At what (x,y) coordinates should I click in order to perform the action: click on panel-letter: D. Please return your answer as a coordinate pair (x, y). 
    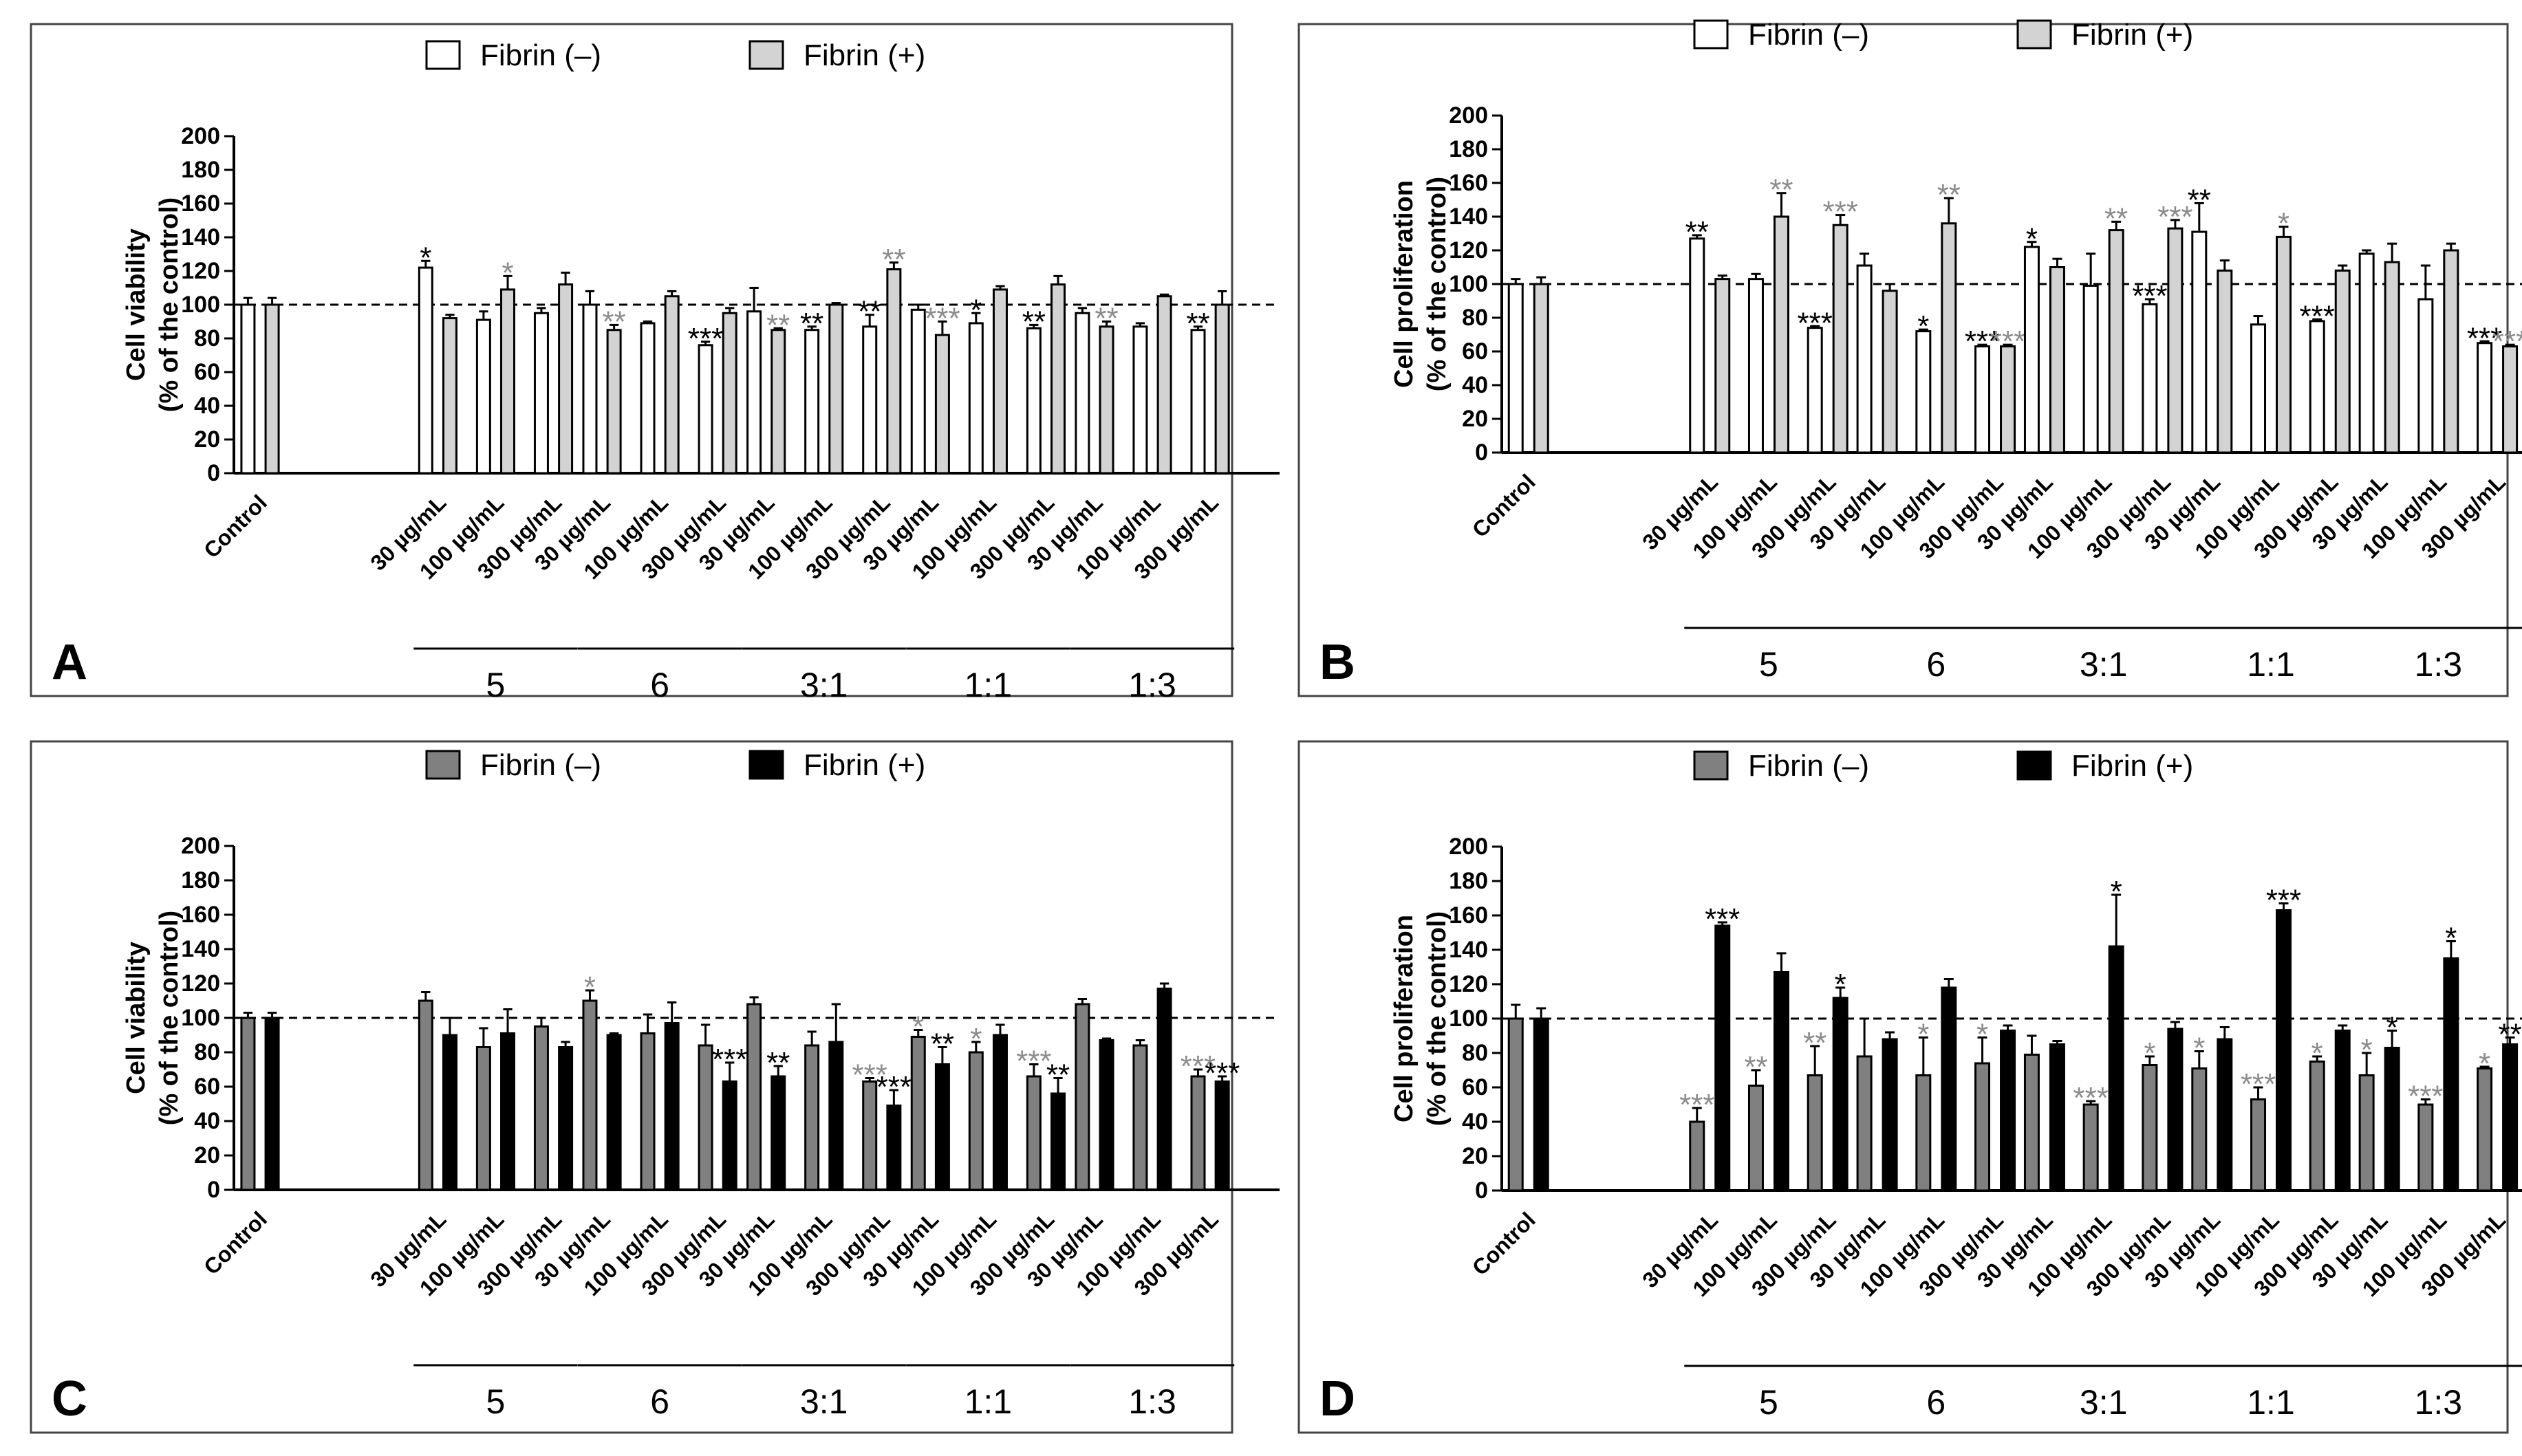
    Looking at the image, I should click on (1337, 1398).